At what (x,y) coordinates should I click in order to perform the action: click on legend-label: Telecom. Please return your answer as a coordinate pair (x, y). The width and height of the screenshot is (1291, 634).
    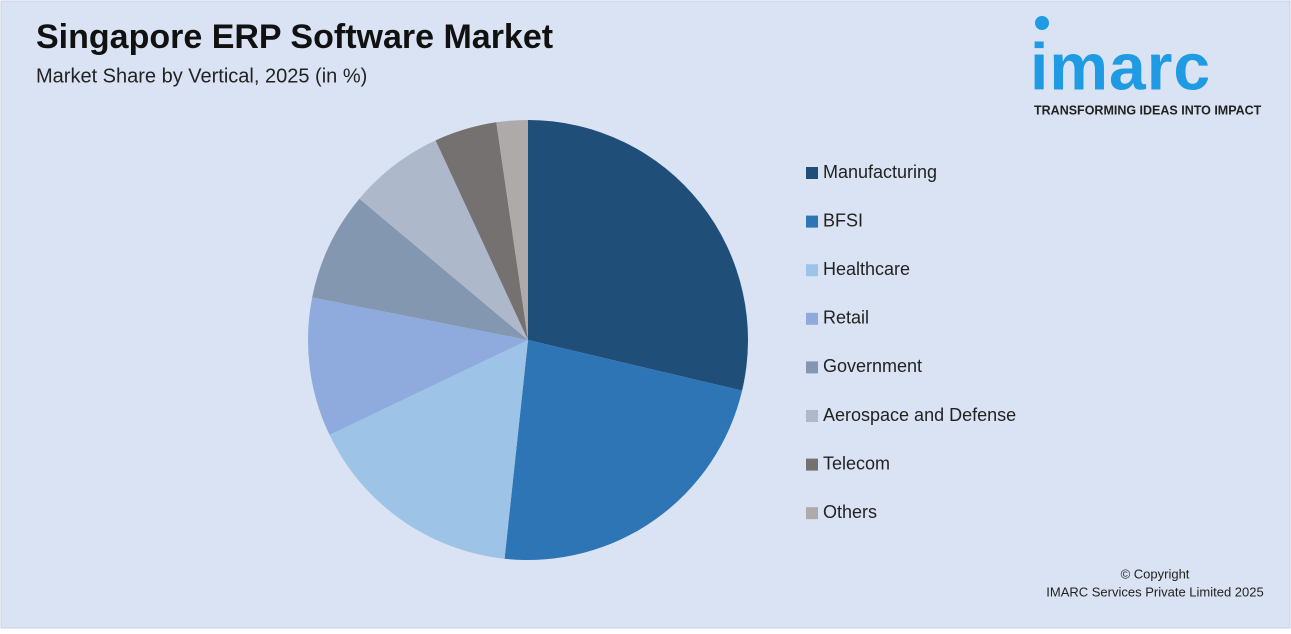
    Looking at the image, I should click on (856, 463).